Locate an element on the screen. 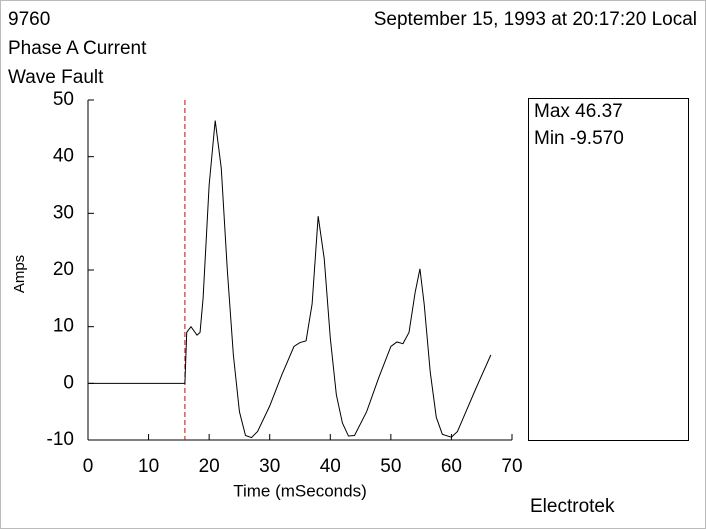  stats-box is located at coordinates (608, 269).